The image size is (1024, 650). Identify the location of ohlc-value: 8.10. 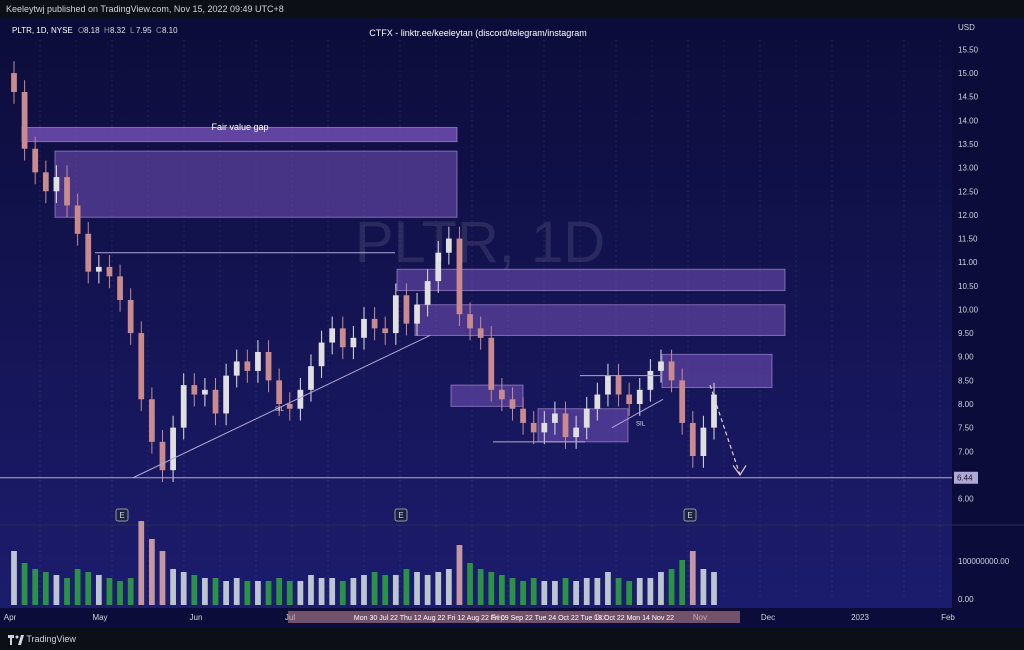
(170, 30).